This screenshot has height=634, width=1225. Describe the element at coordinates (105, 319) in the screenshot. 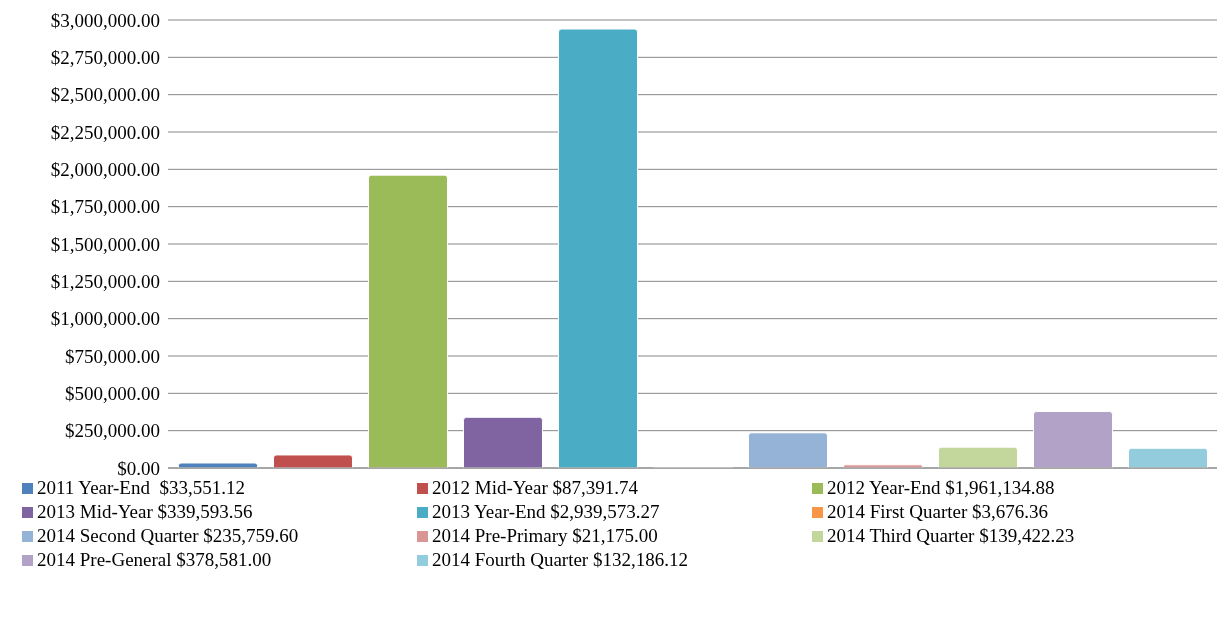

I see `y-tick-label: $1,000,000.00` at that location.